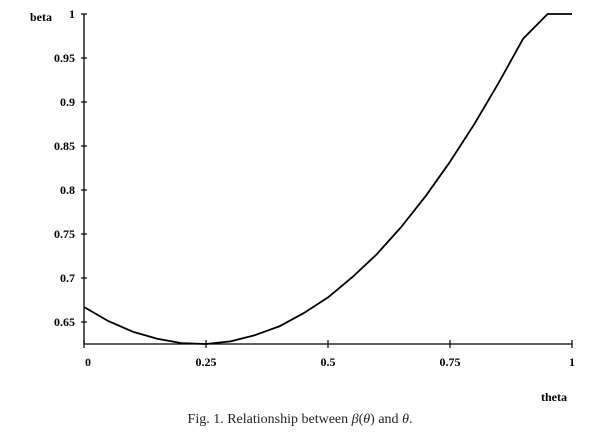  What do you see at coordinates (64, 58) in the screenshot?
I see `y-tick-label: 0.95` at bounding box center [64, 58].